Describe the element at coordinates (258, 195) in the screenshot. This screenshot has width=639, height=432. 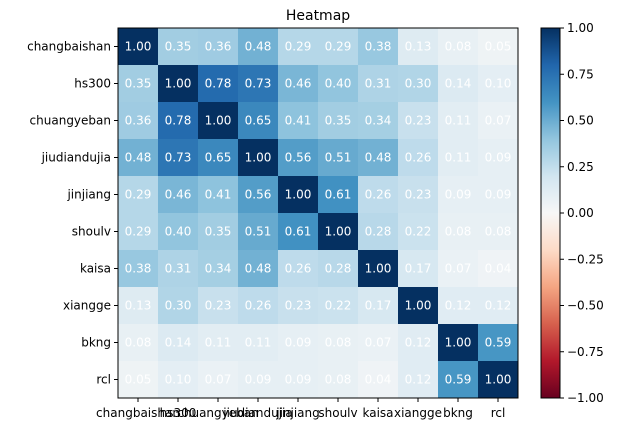
I see `cell-value-label: 0.56` at that location.